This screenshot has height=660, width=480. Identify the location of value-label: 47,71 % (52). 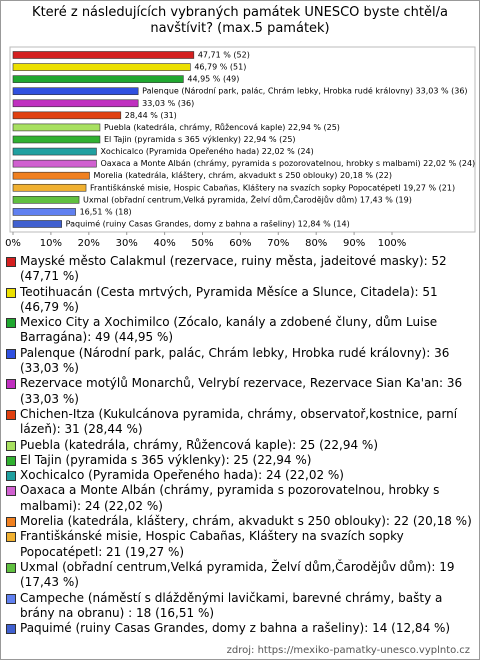
(224, 55).